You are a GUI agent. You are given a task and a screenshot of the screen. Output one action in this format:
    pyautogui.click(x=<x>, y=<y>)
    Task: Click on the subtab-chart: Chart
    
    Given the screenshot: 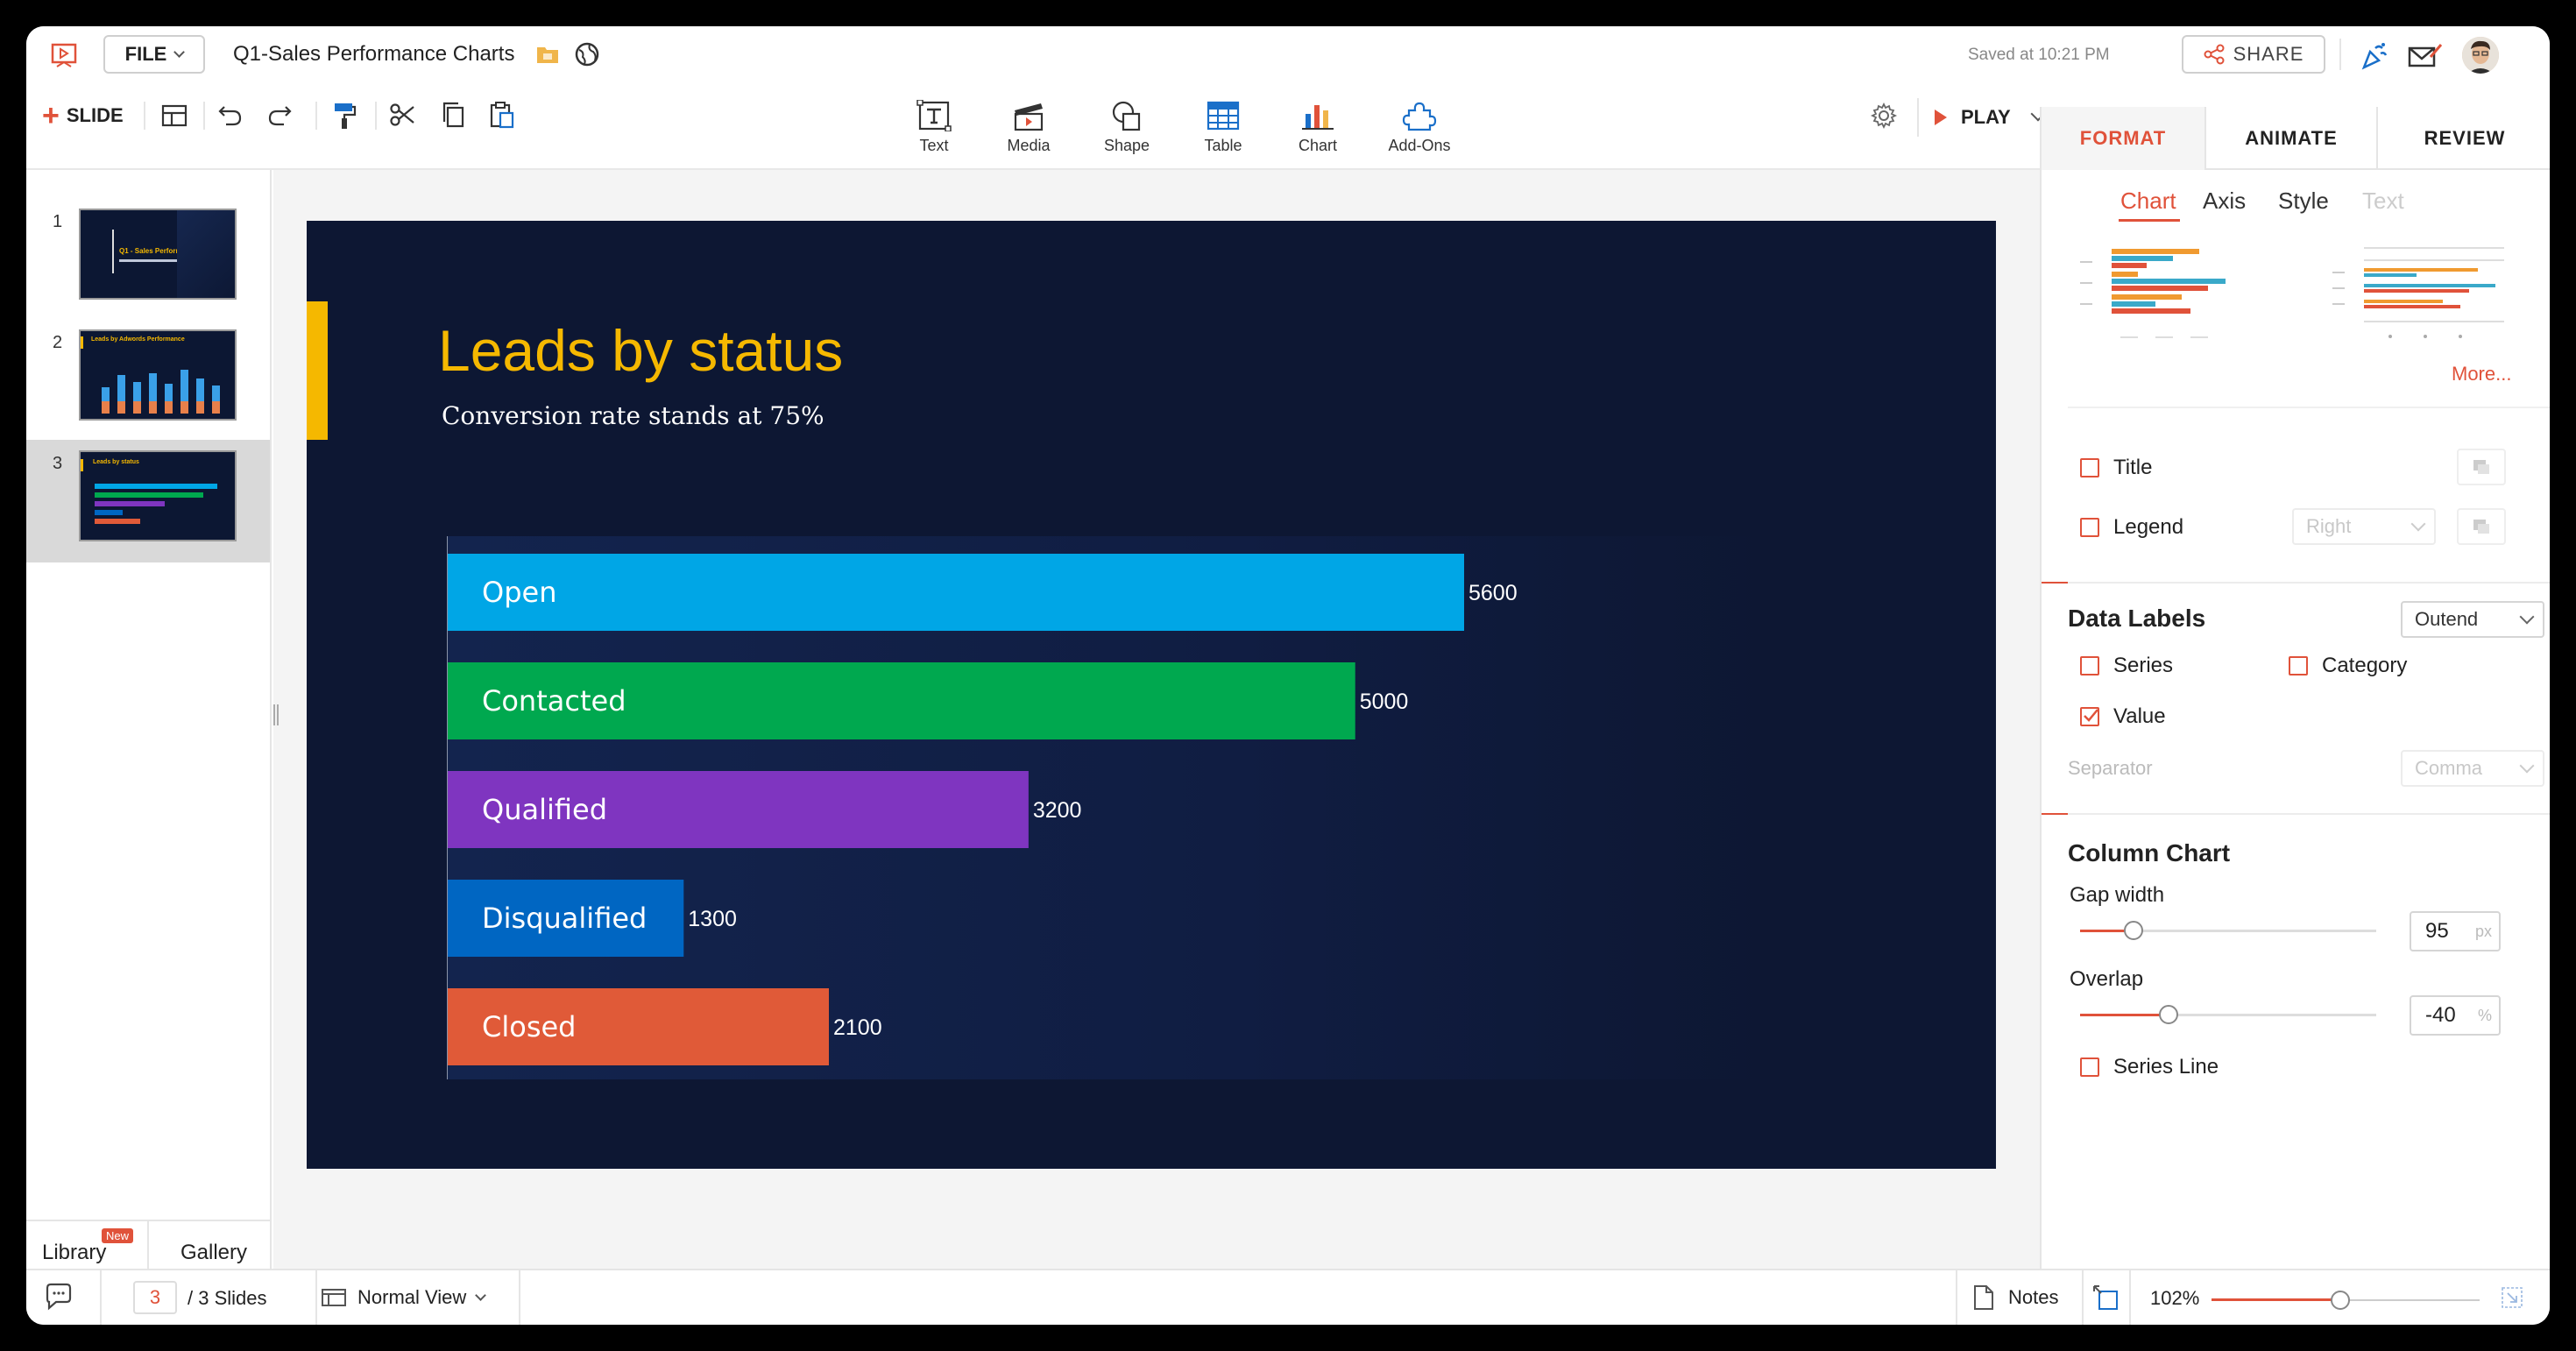 What is the action you would take?
    pyautogui.click(x=2148, y=200)
    